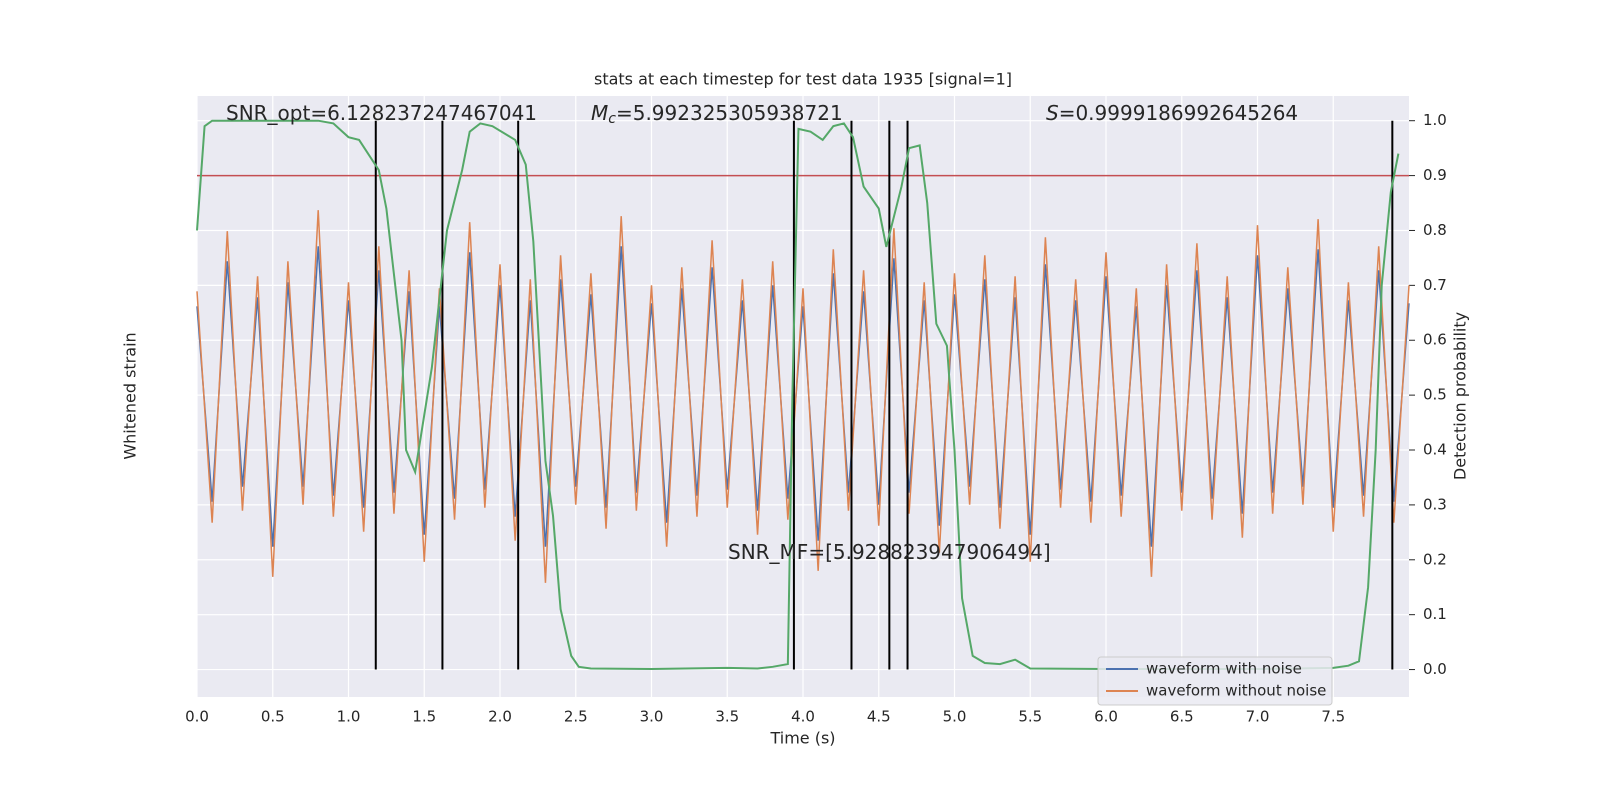  I want to click on x-tick-label: 4.0, so click(803, 717).